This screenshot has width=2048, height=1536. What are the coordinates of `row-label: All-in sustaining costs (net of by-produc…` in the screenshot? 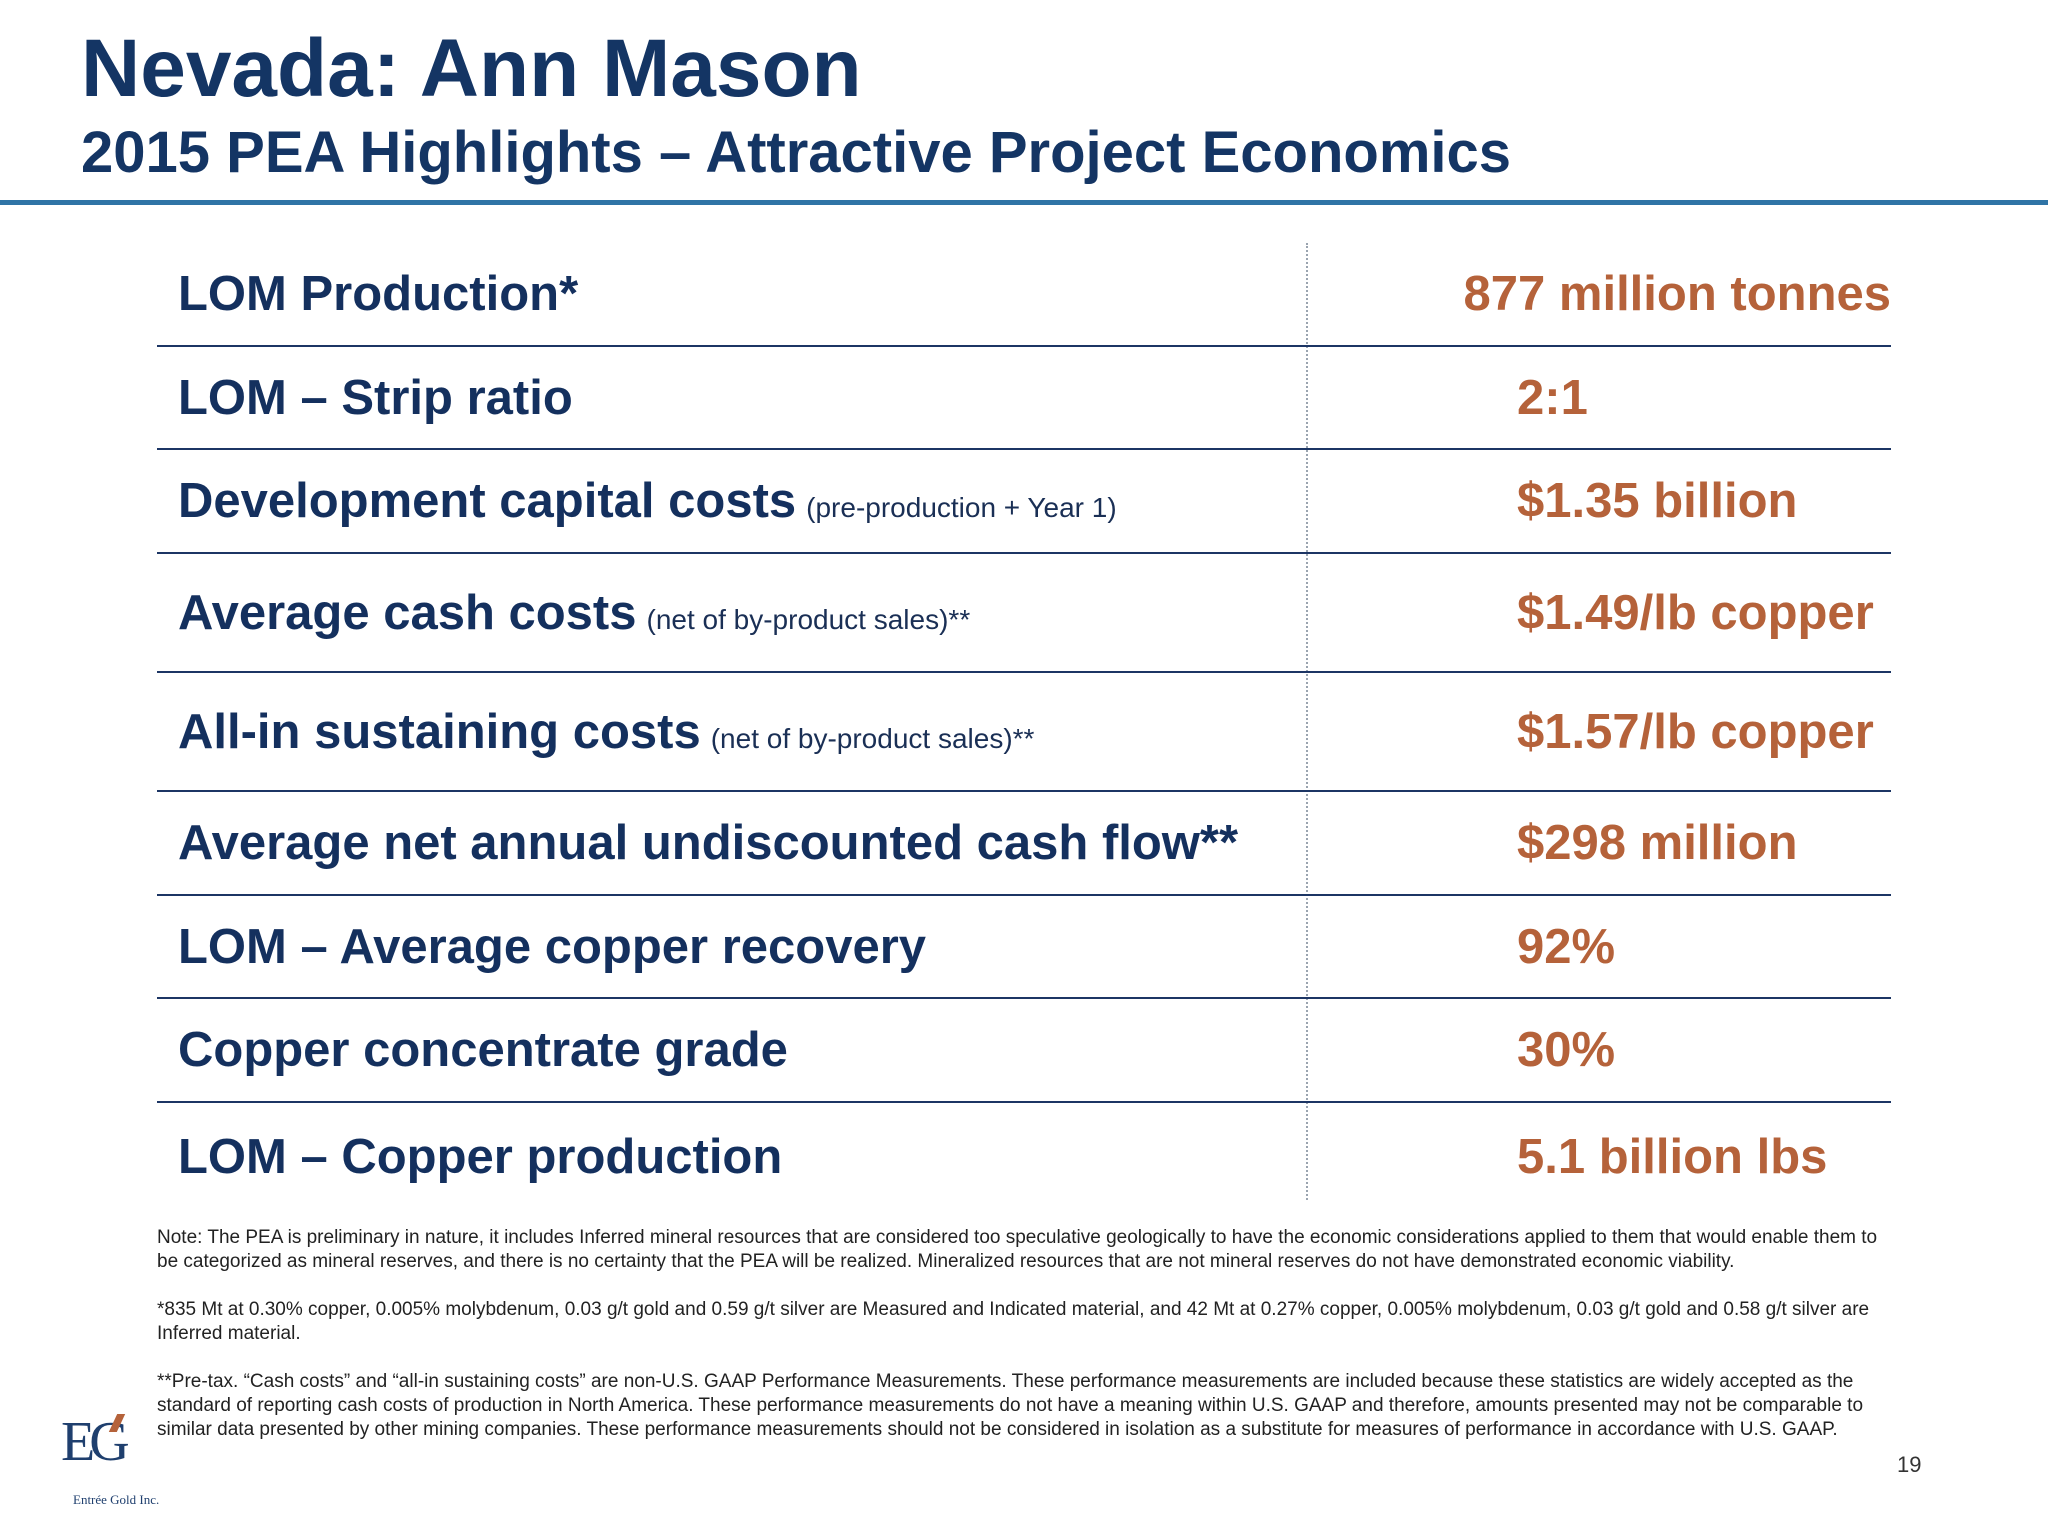 It's located at (606, 731).